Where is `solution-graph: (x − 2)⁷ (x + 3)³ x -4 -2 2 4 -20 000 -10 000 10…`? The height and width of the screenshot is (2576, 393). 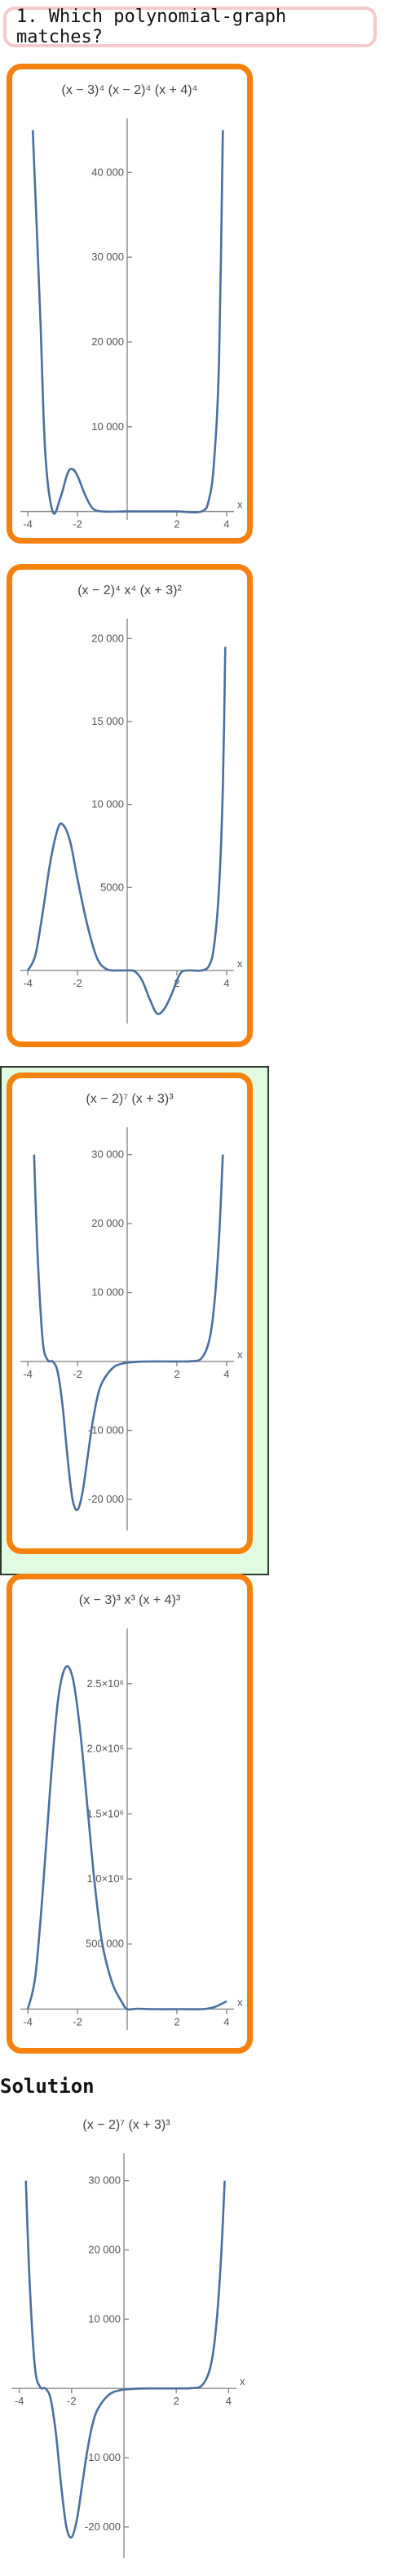 solution-graph: (x − 2)⁷ (x + 3)³ x -4 -2 2 4 -20 000 -10 000 10… is located at coordinates (126, 2340).